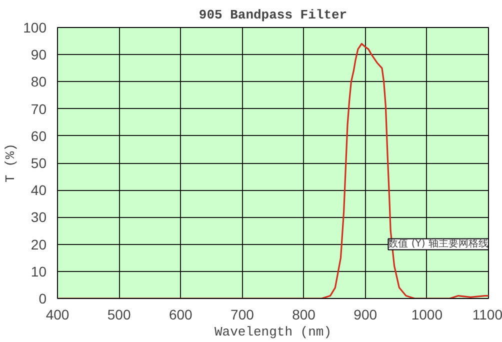  What do you see at coordinates (58, 314) in the screenshot?
I see `x-tick-label: 400` at bounding box center [58, 314].